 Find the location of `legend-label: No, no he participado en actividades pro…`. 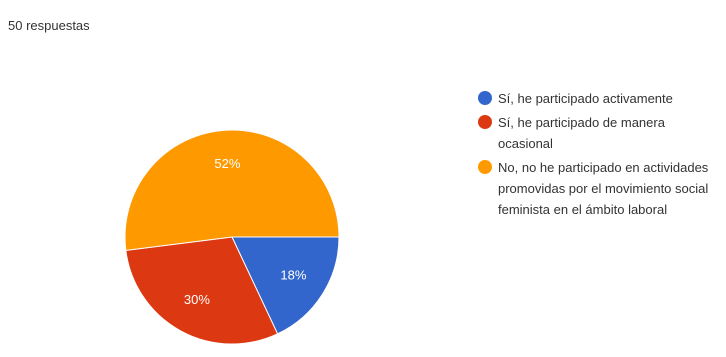

legend-label: No, no he participado en actividades pro… is located at coordinates (603, 188).